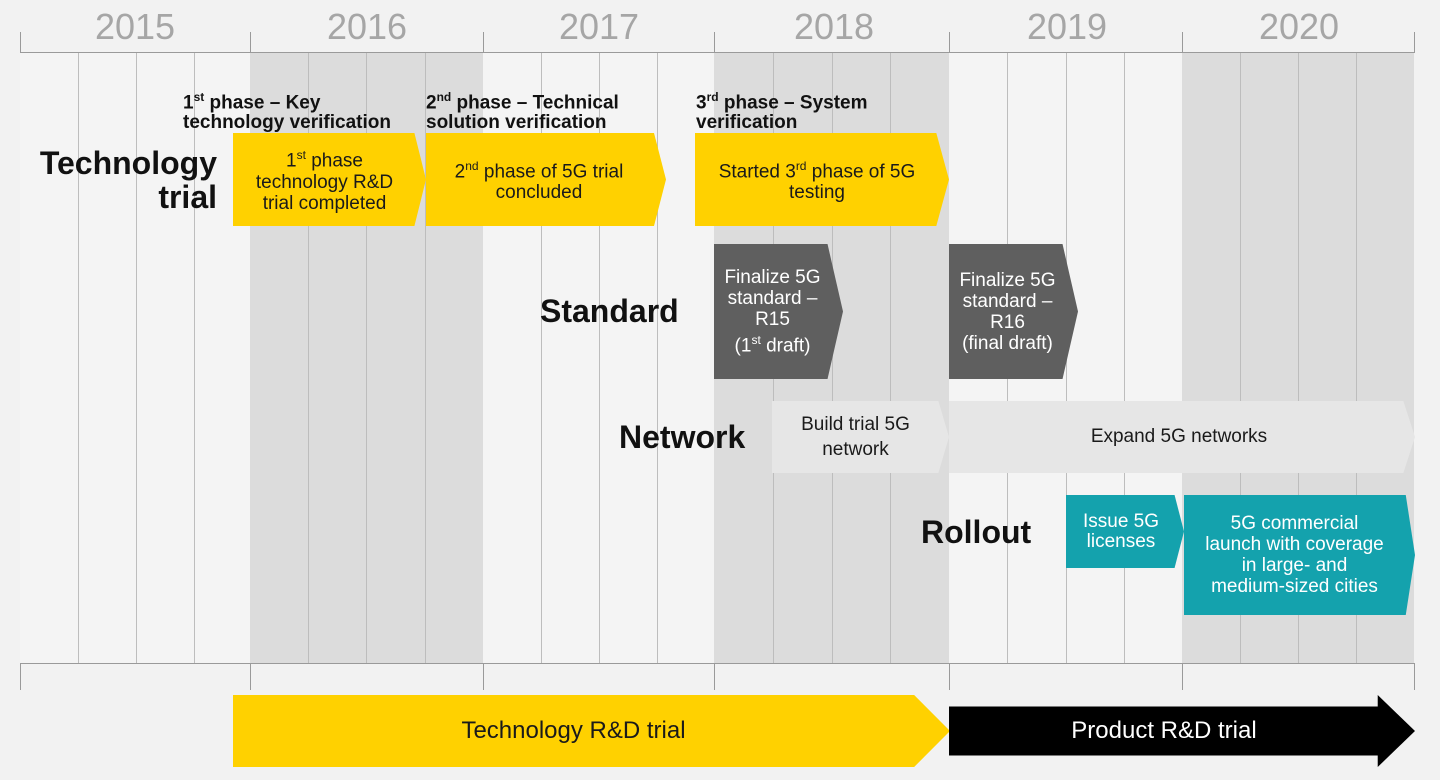 The image size is (1440, 780). Describe the element at coordinates (822, 179) in the screenshot. I see `tech-trial-phase3-box: Started 3rd phase of 5G testing` at that location.